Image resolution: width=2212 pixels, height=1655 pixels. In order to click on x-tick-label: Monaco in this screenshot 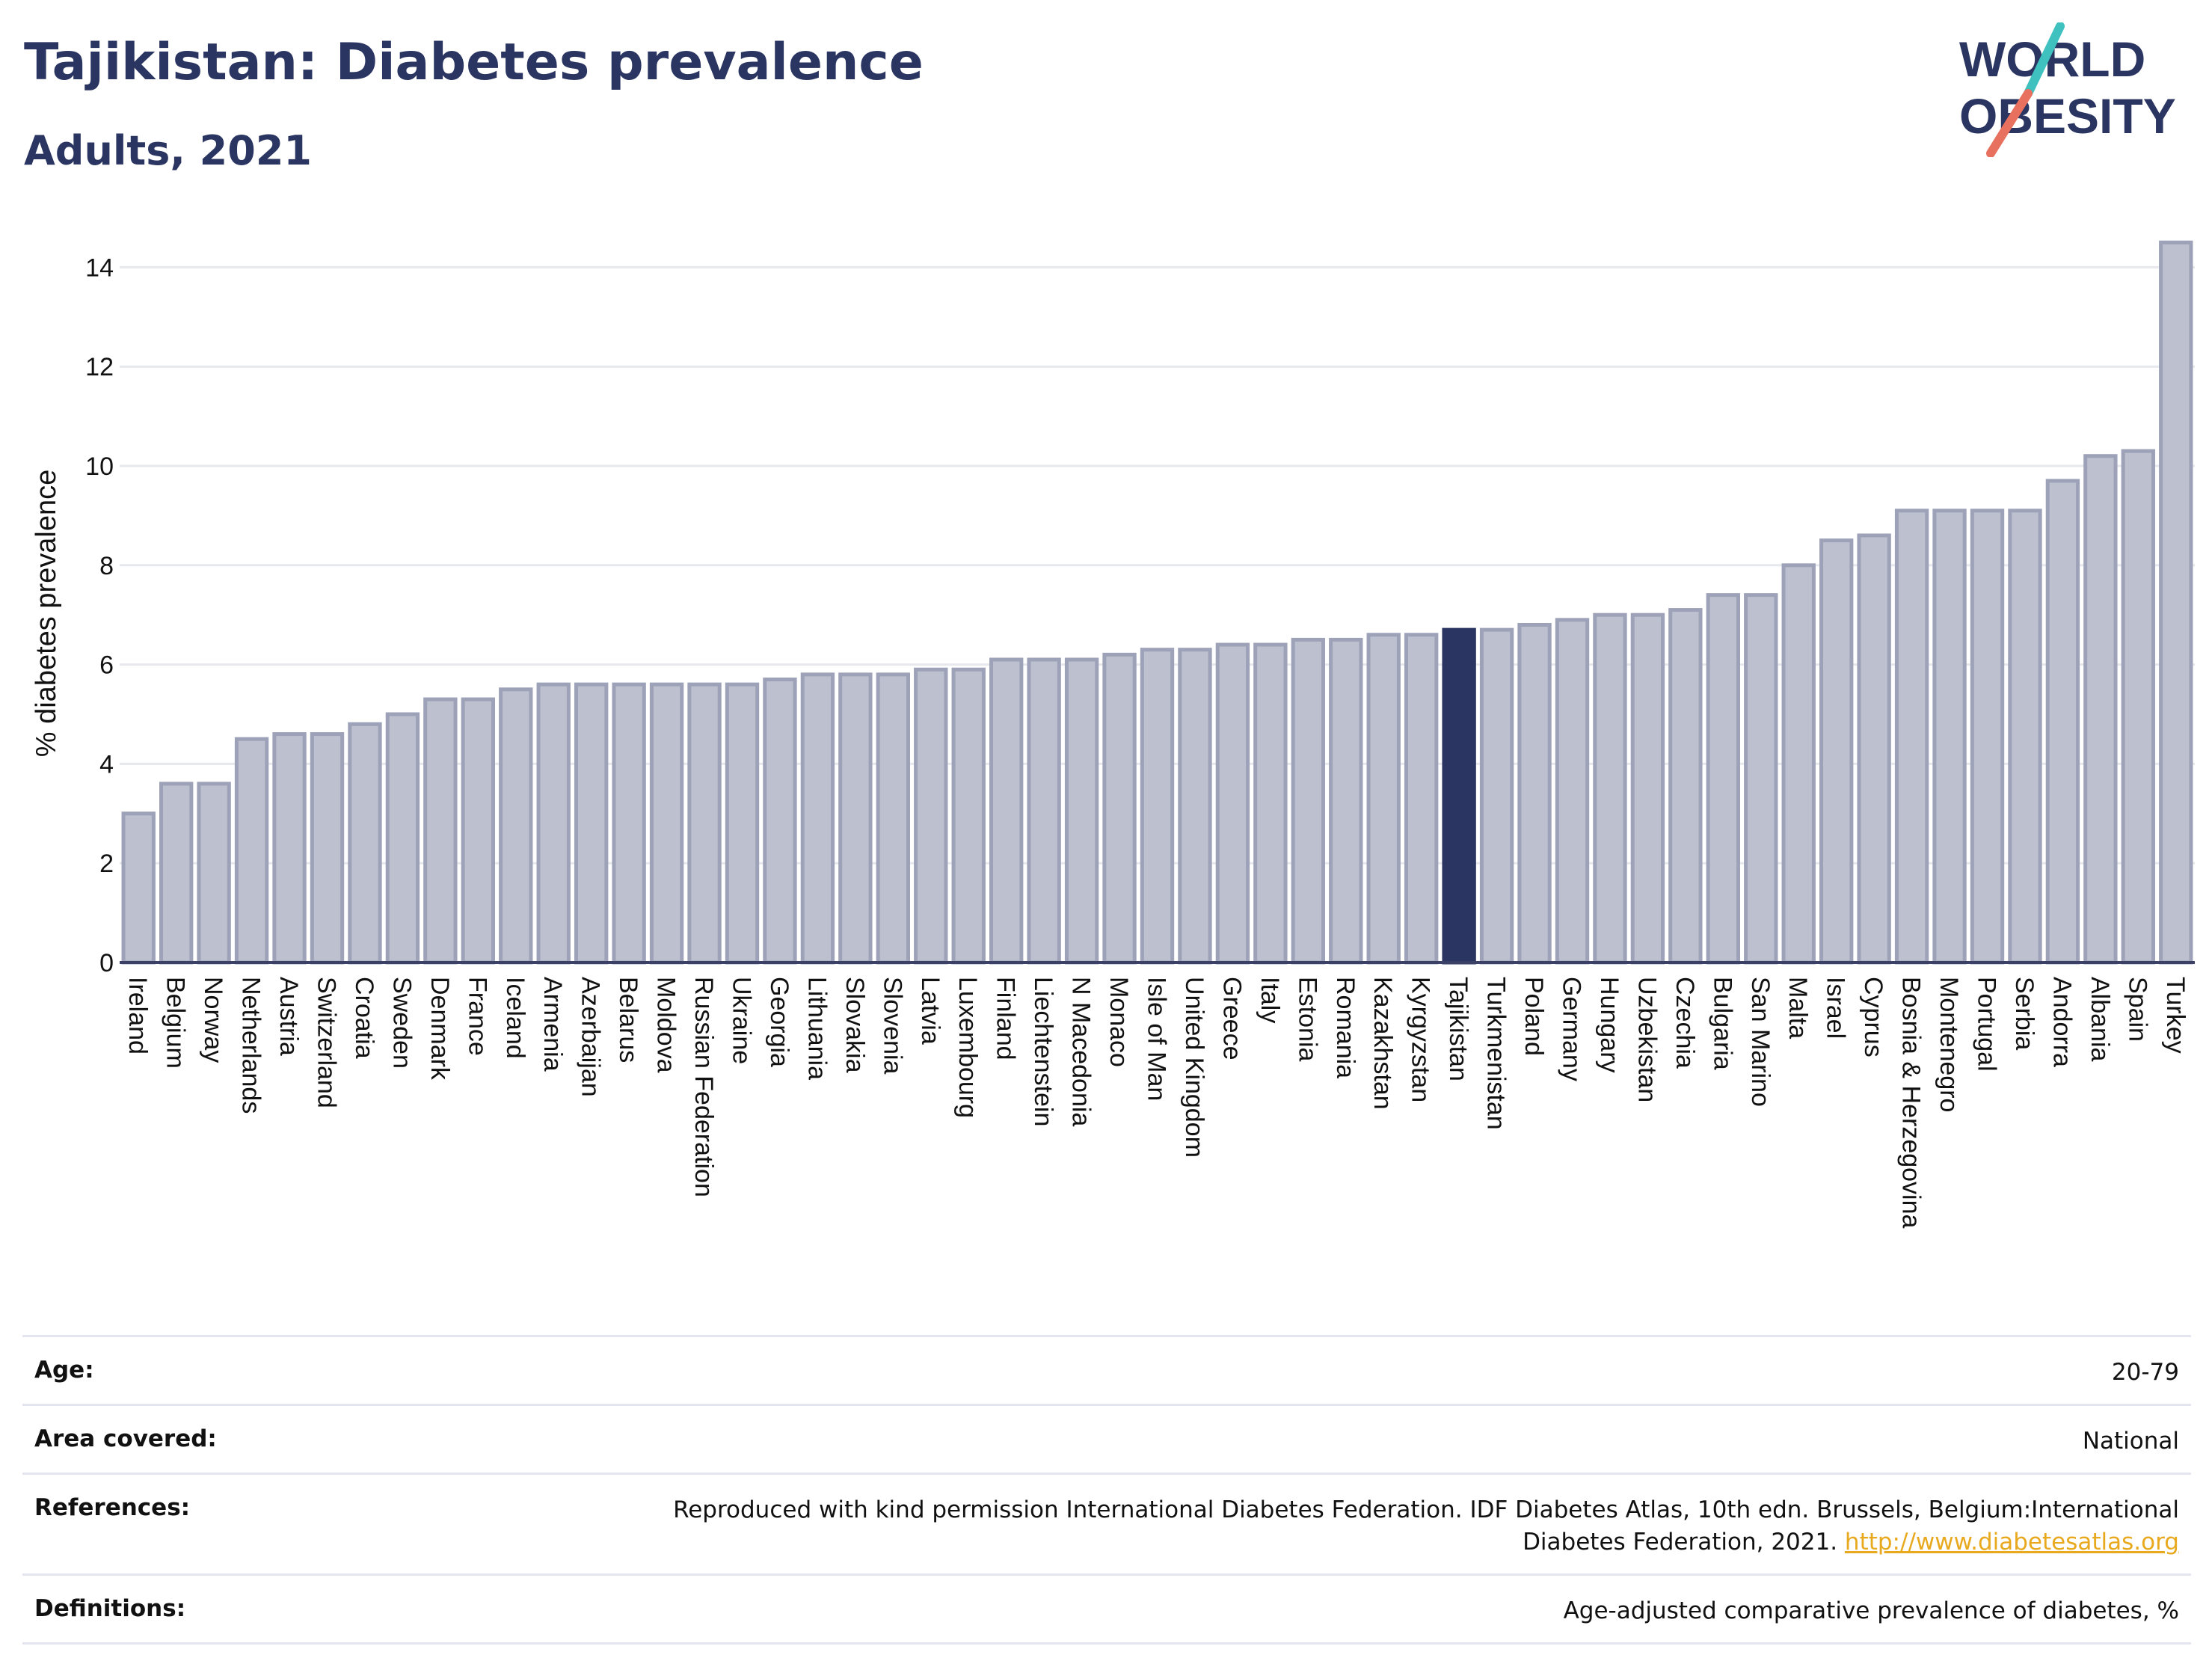, I will do `click(1119, 1022)`.